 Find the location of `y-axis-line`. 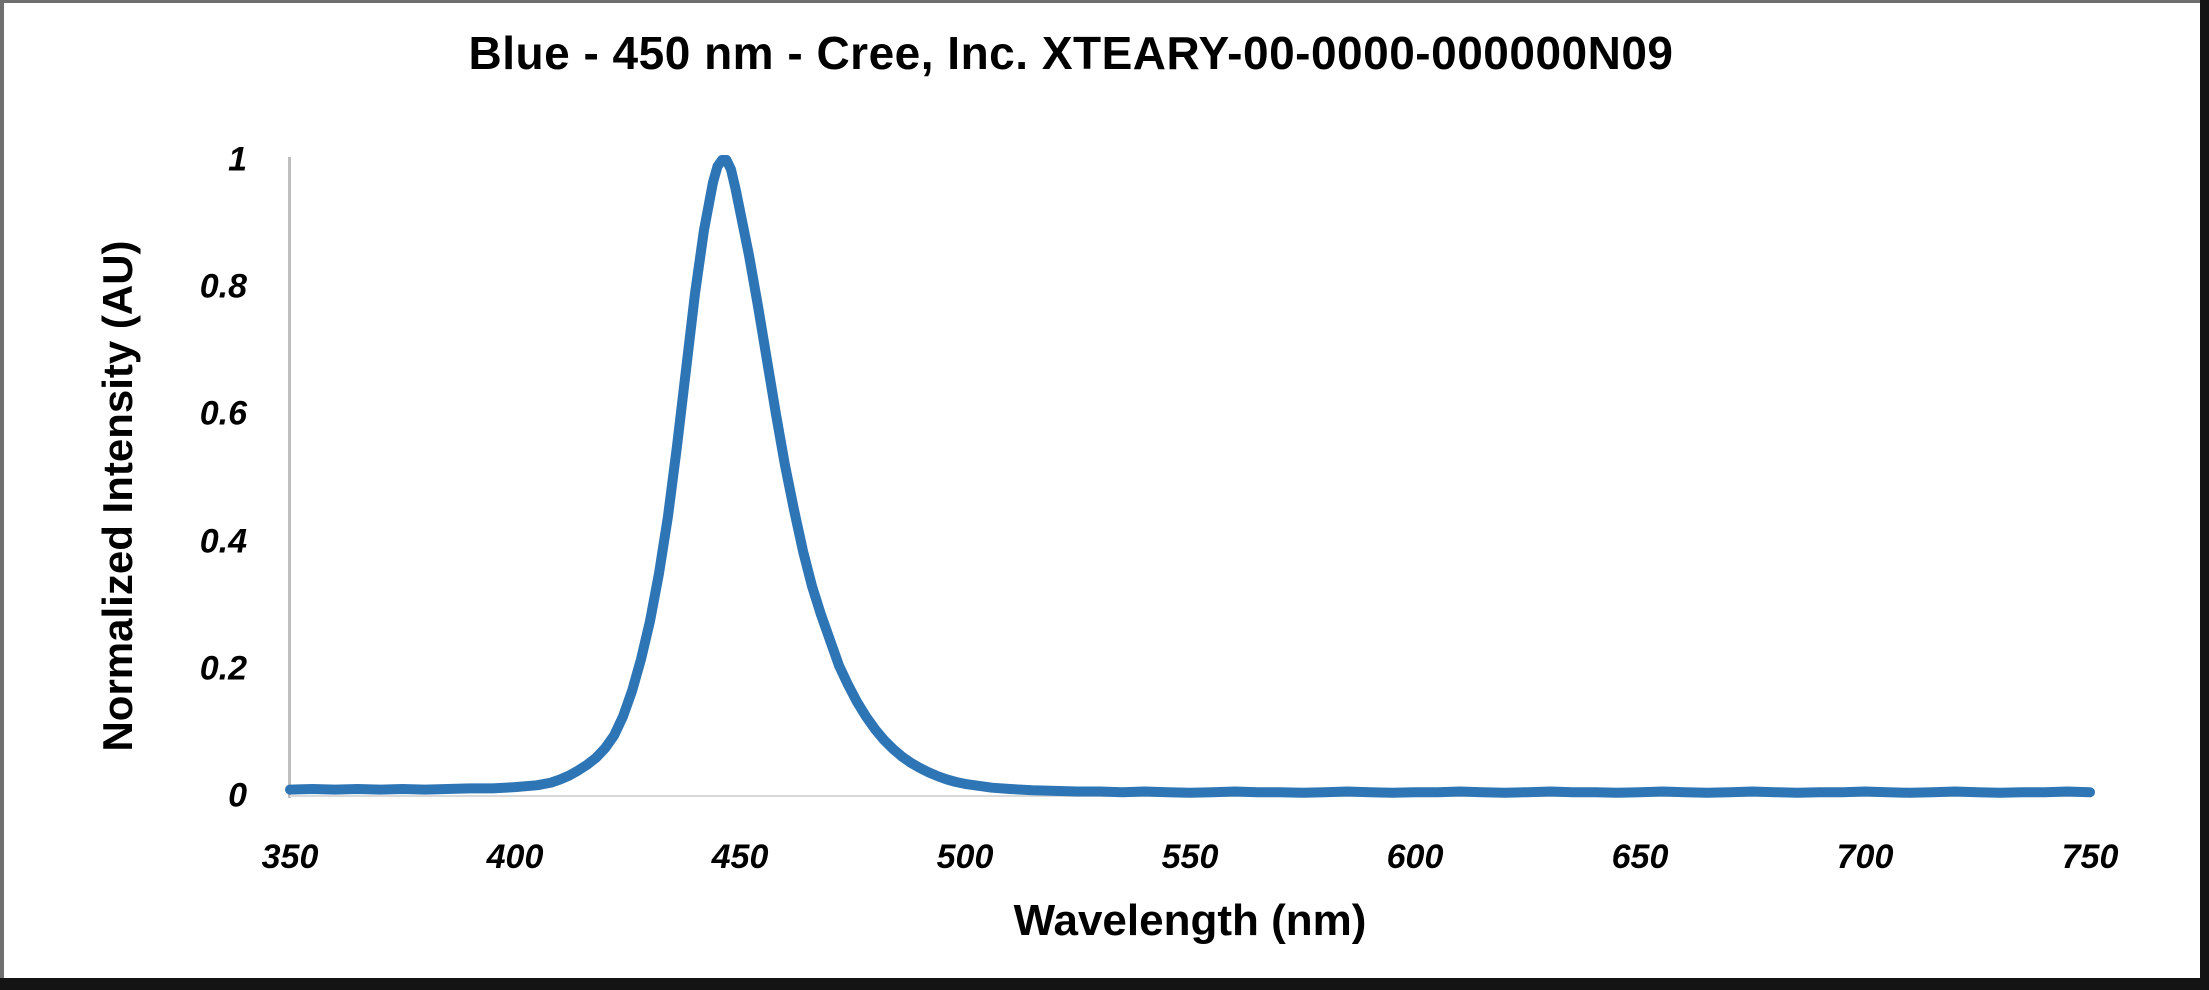

y-axis-line is located at coordinates (289, 477).